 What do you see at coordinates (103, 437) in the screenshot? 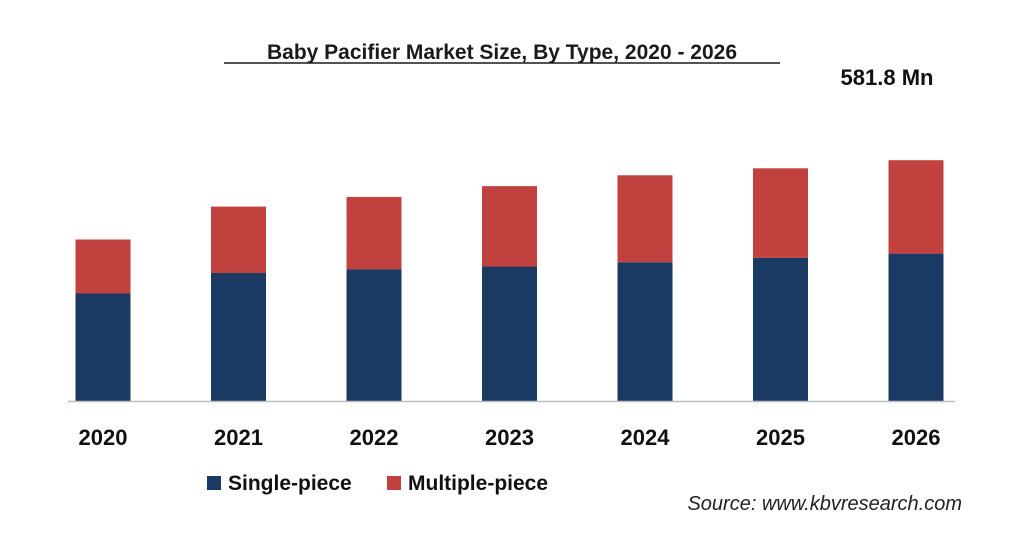
I see `x-tick-label-2020: 2020` at bounding box center [103, 437].